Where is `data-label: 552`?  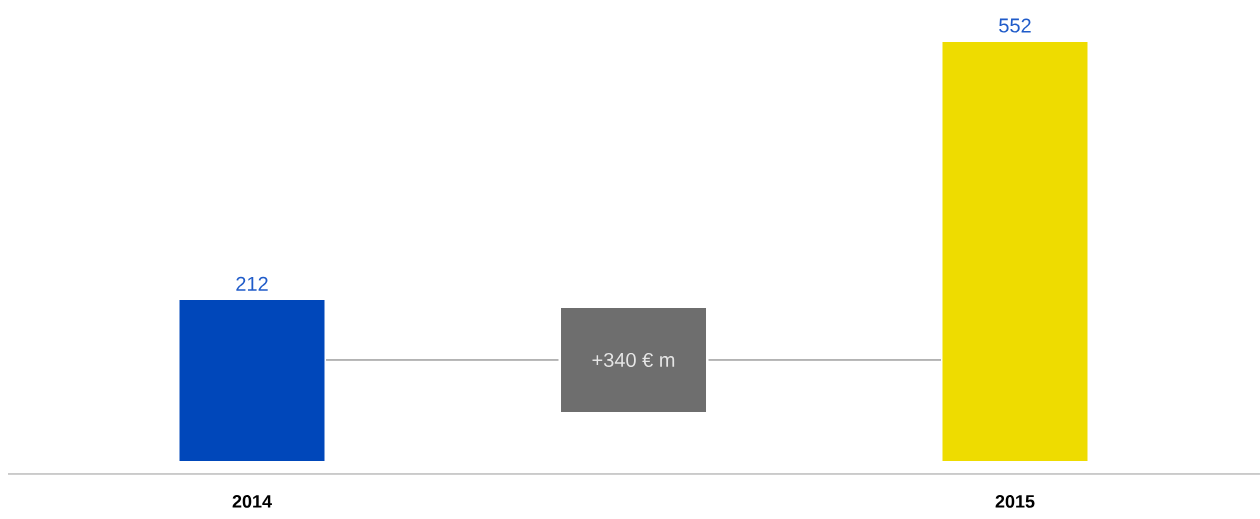 data-label: 552 is located at coordinates (1015, 25).